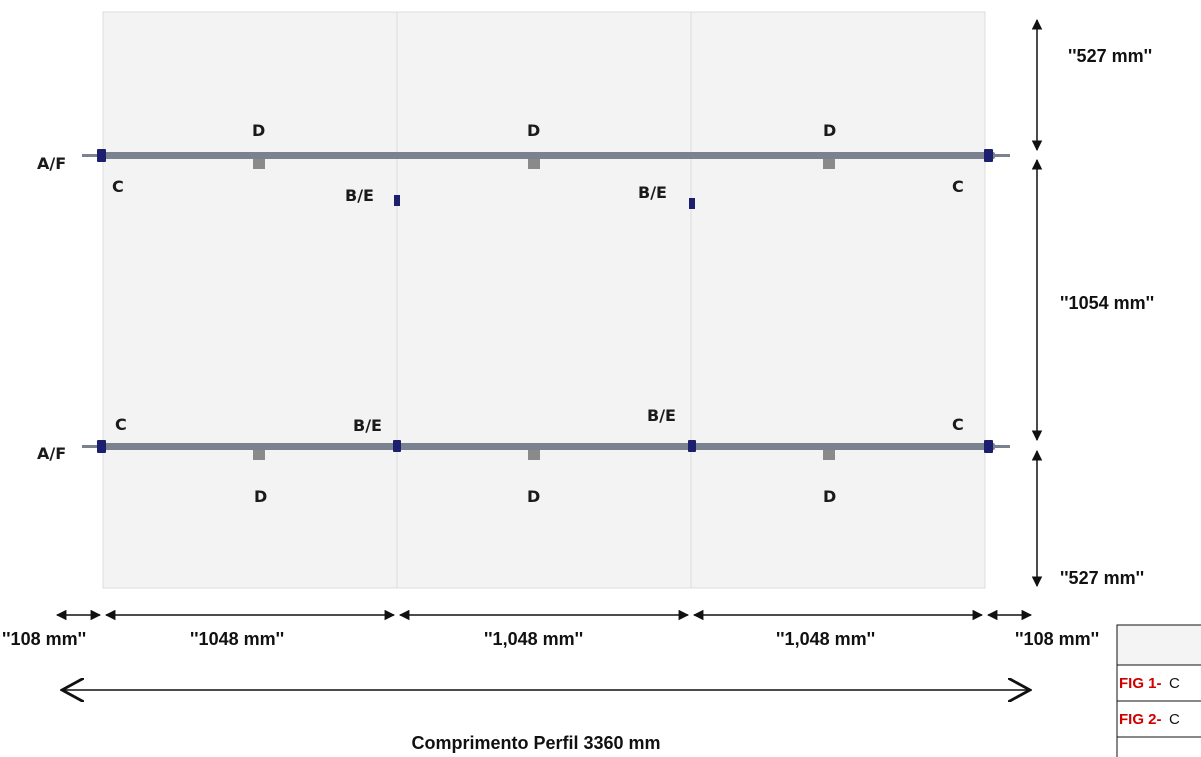  I want to click on label-d-bottom-1: D, so click(260, 496).